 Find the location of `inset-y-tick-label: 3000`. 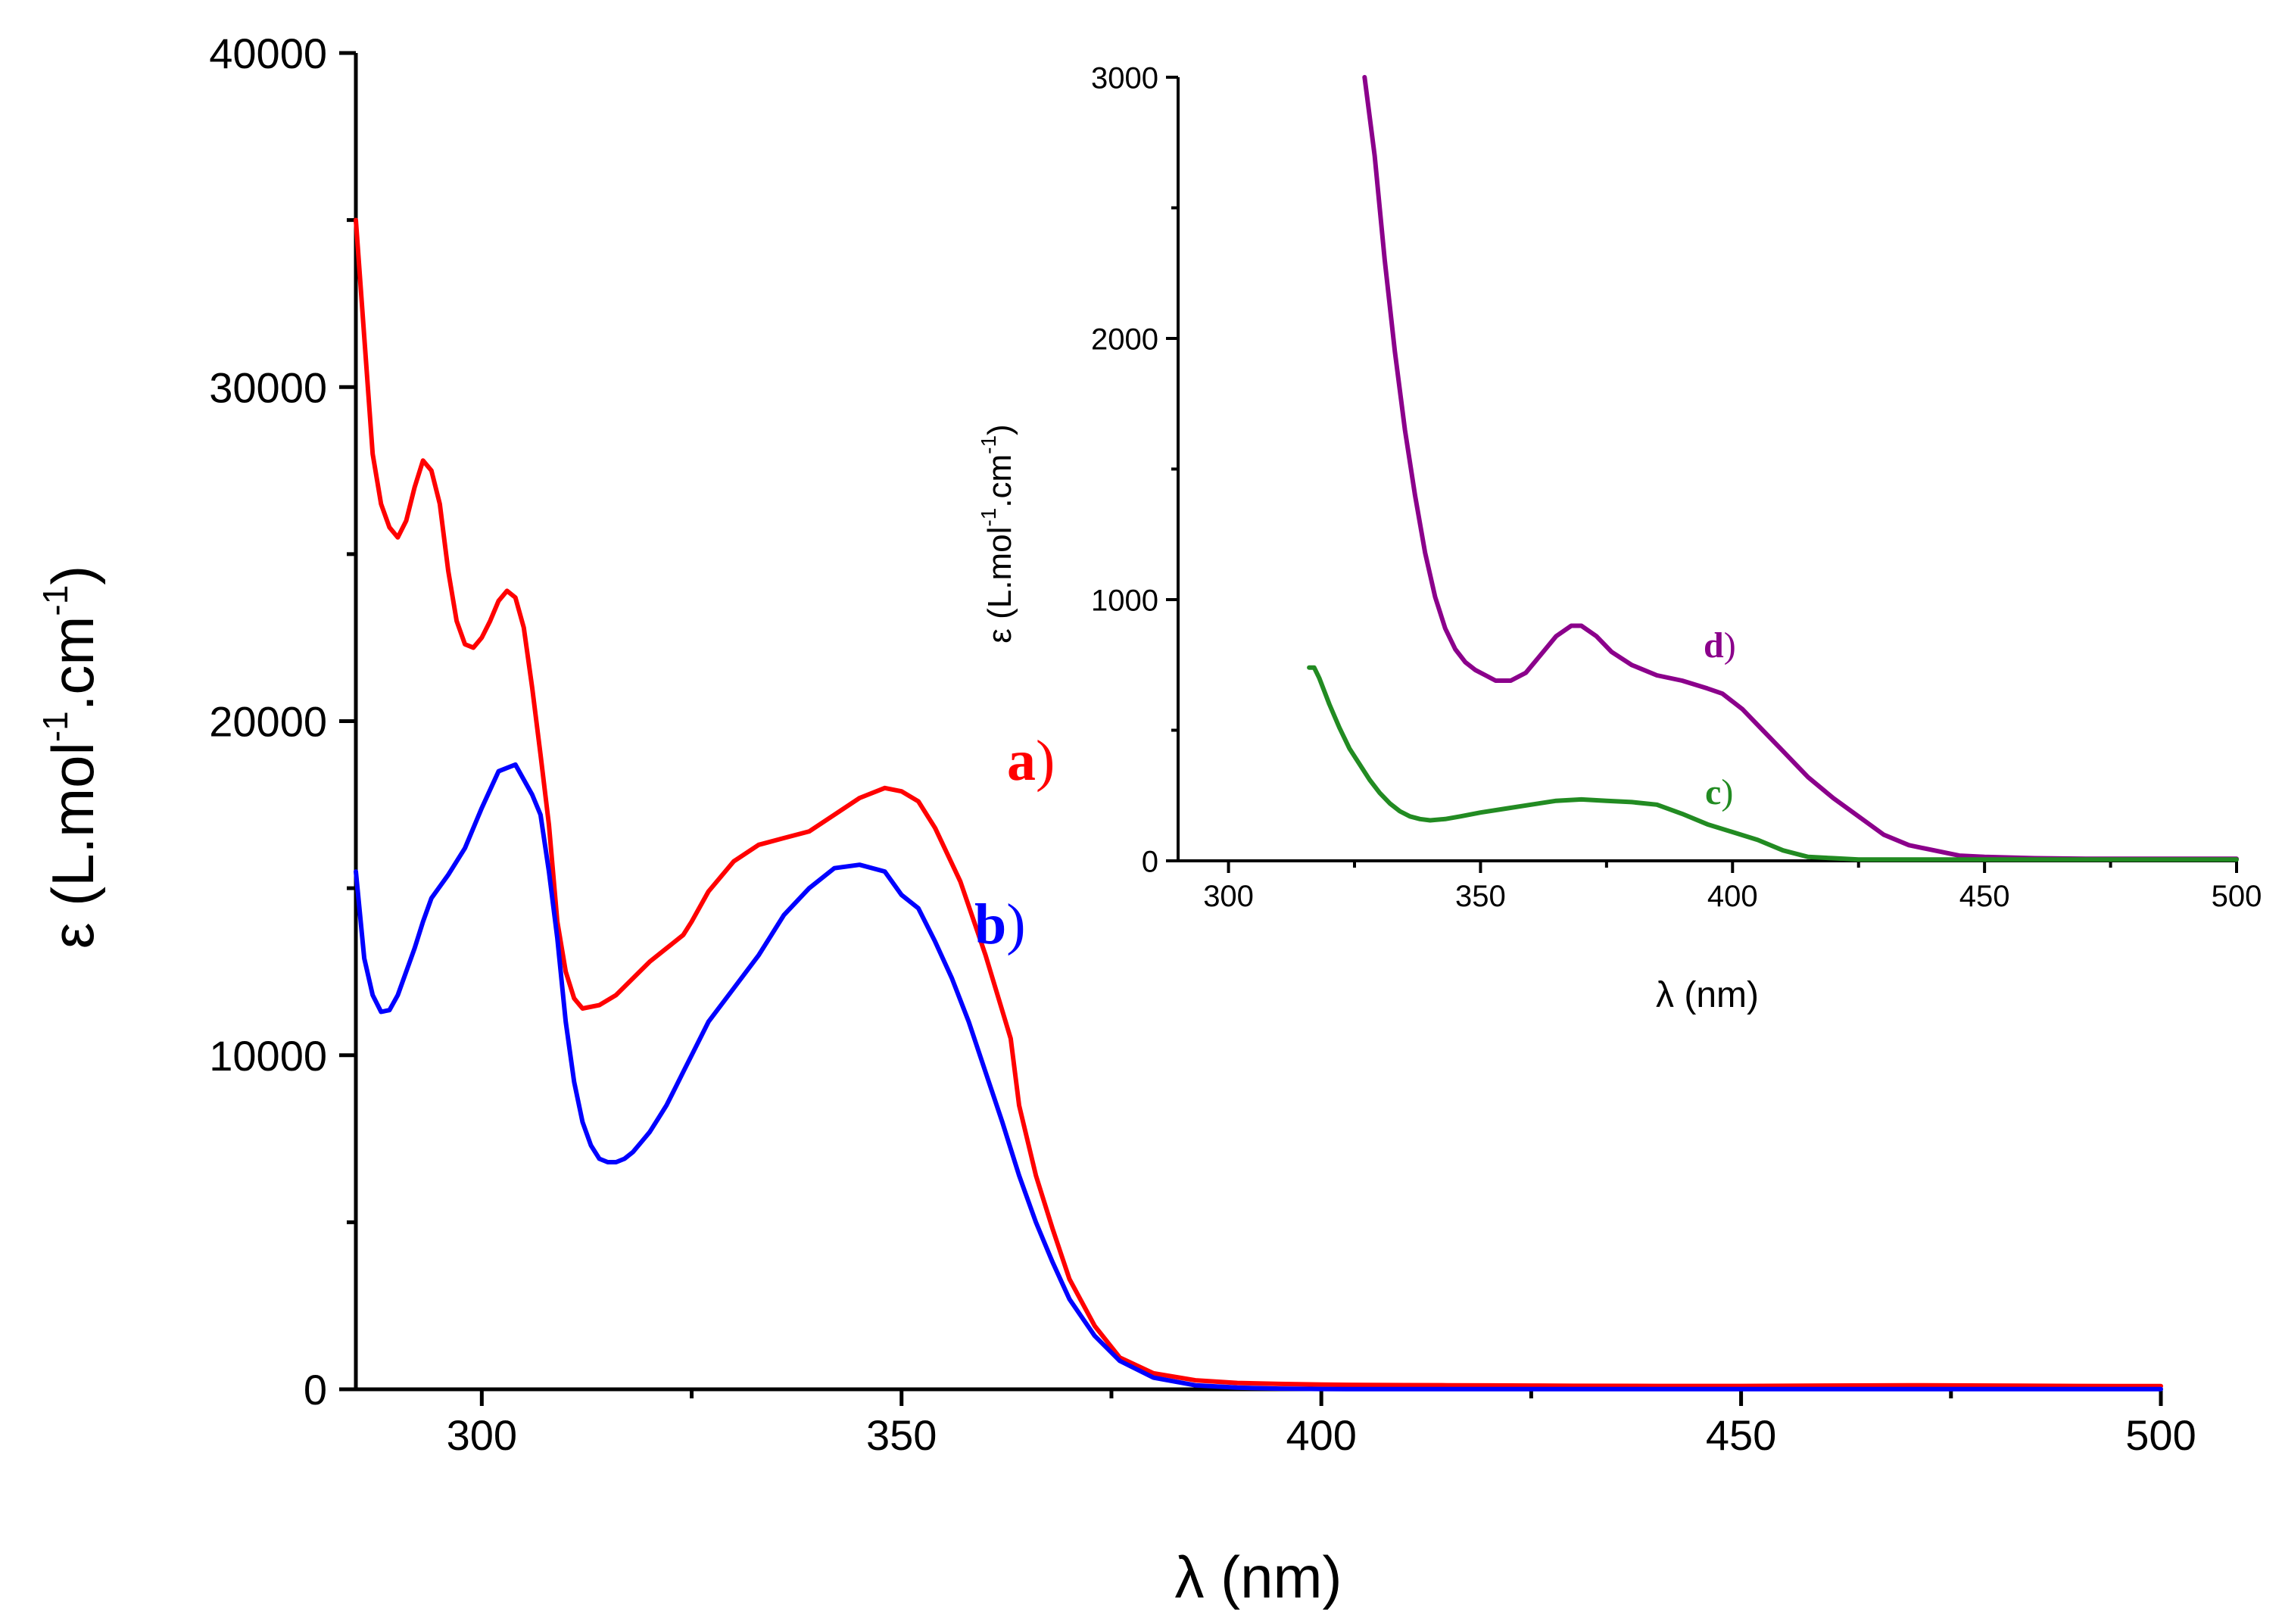

inset-y-tick-label: 3000 is located at coordinates (1125, 78).